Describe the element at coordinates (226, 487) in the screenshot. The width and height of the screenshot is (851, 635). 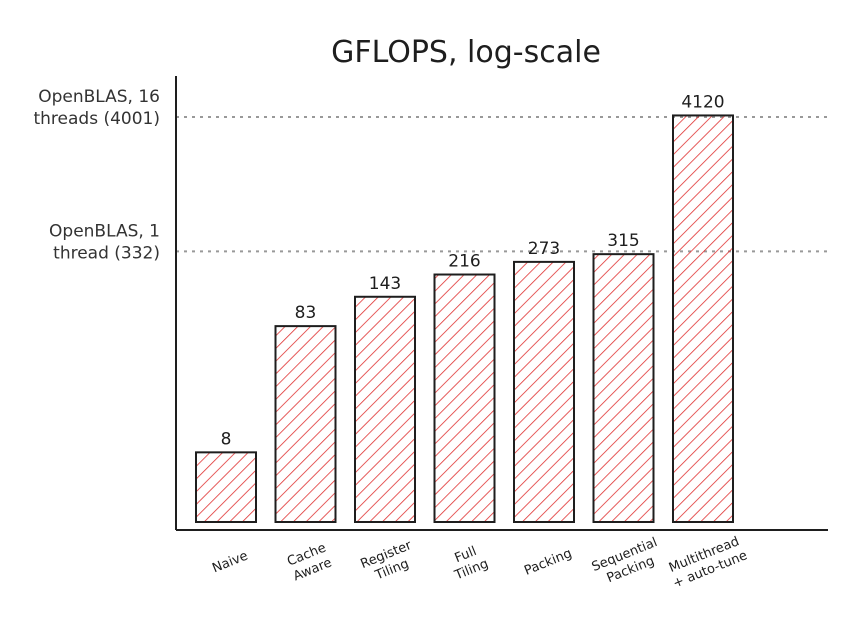
I see `bar-naive` at that location.